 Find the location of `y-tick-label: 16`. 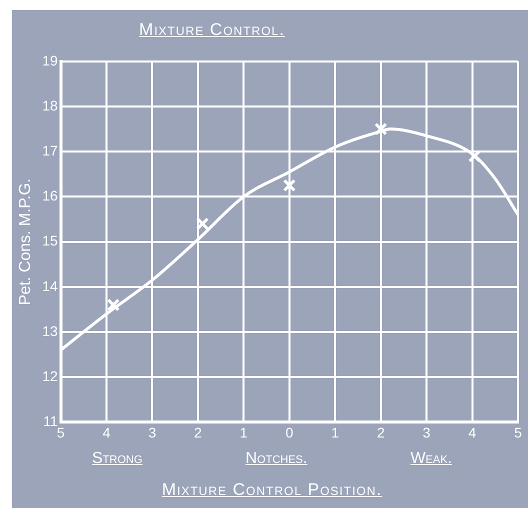

y-tick-label: 16 is located at coordinates (50, 196).